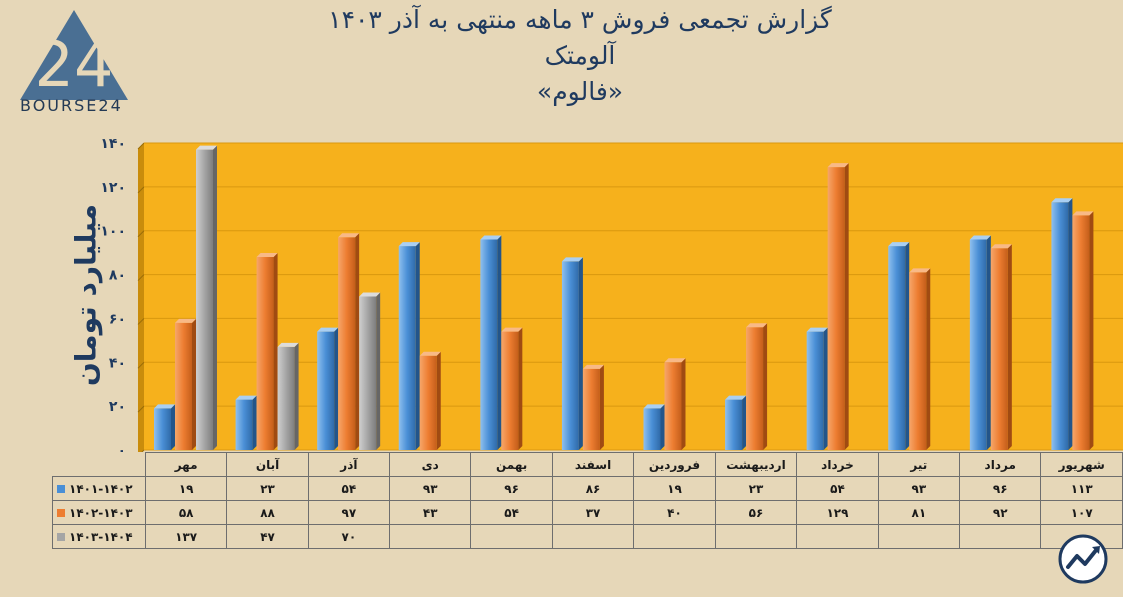 The image size is (1123, 597). I want to click on series-2-legend: ۱۴۰۲-۱۴۰۳, so click(99, 512).